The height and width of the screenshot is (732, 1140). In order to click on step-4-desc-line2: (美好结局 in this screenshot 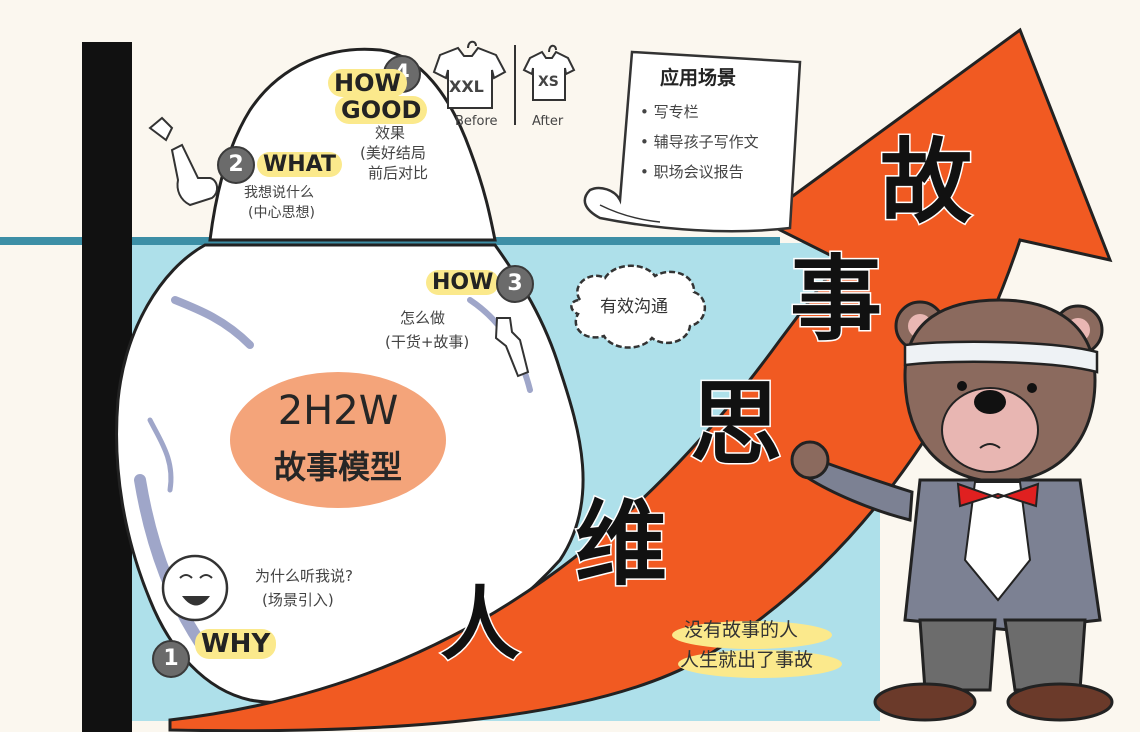, I will do `click(393, 153)`.